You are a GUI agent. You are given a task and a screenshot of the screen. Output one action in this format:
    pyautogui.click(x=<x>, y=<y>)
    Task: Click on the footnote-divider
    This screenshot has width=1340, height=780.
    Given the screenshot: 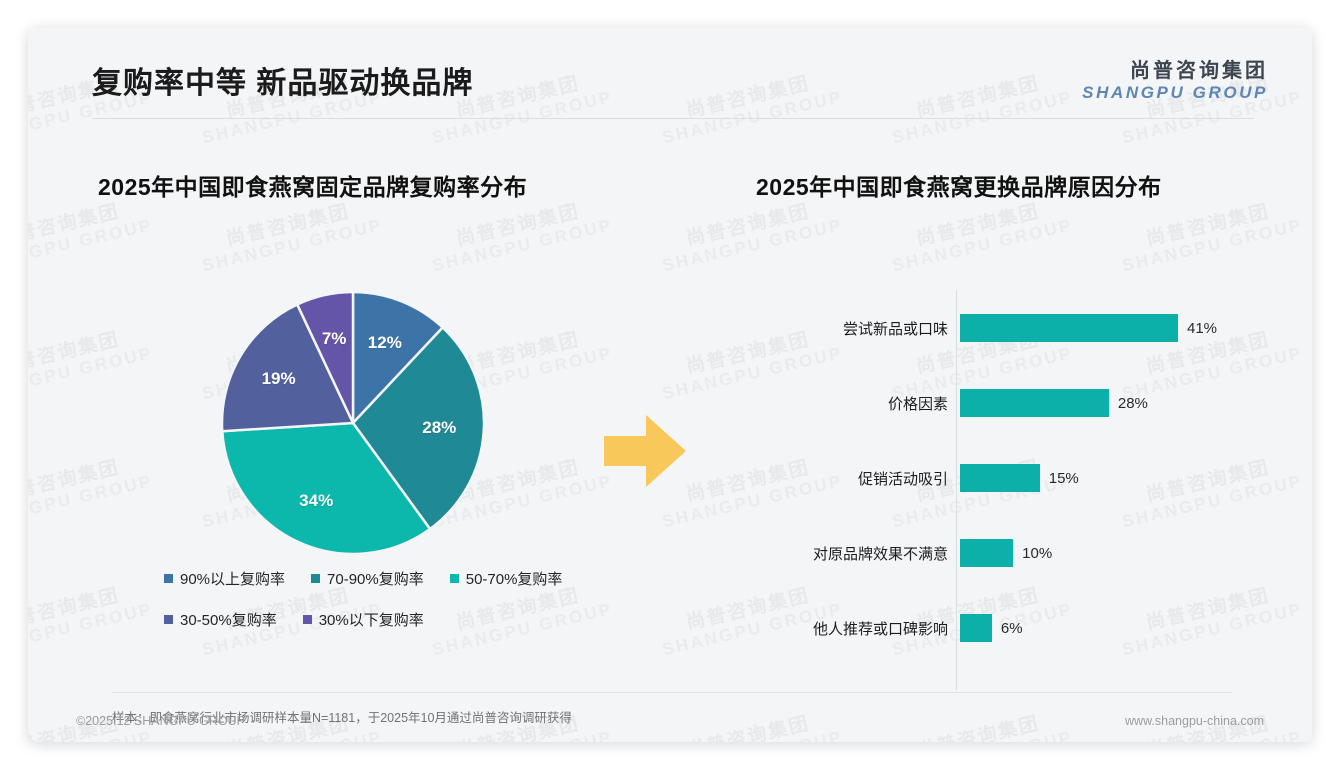 What is the action you would take?
    pyautogui.click(x=672, y=692)
    